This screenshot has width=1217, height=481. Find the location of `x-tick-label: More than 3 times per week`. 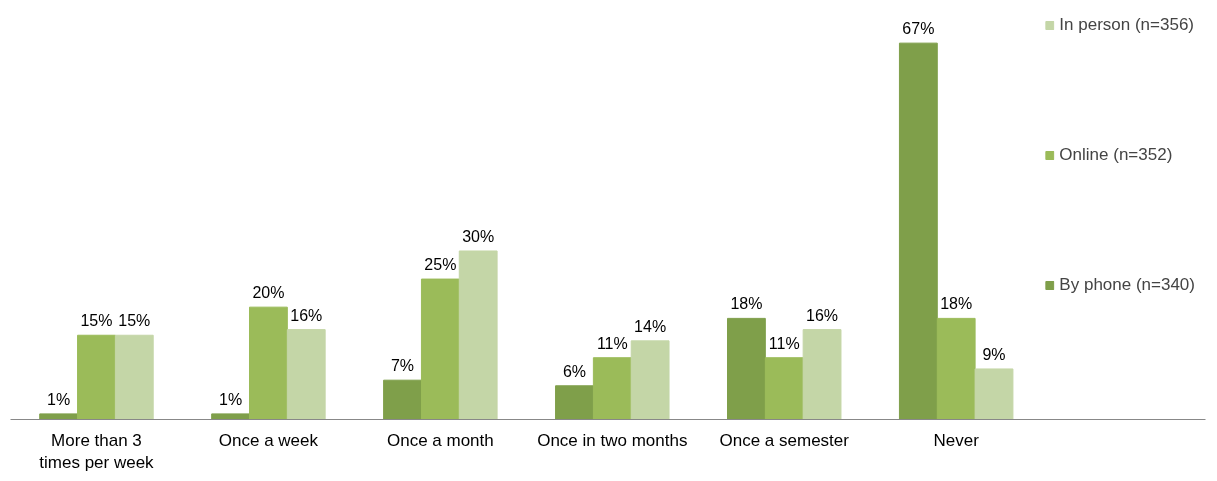

x-tick-label: More than 3 times per week is located at coordinates (97, 451).